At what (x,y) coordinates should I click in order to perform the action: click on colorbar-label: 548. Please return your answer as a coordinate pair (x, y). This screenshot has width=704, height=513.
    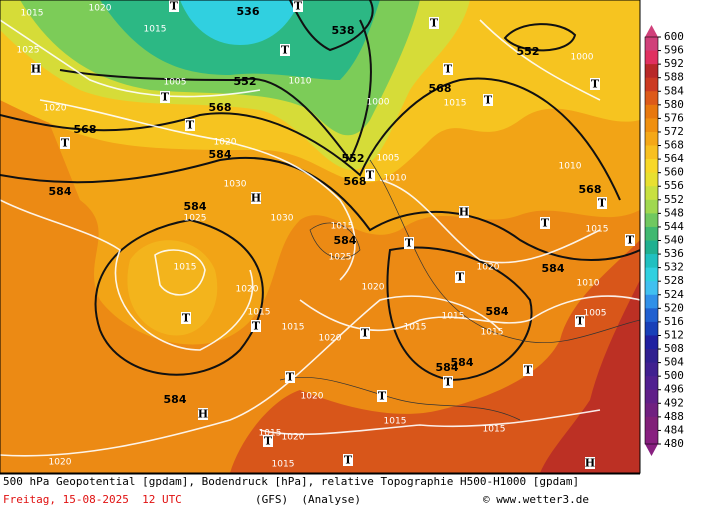
    Looking at the image, I should click on (674, 212).